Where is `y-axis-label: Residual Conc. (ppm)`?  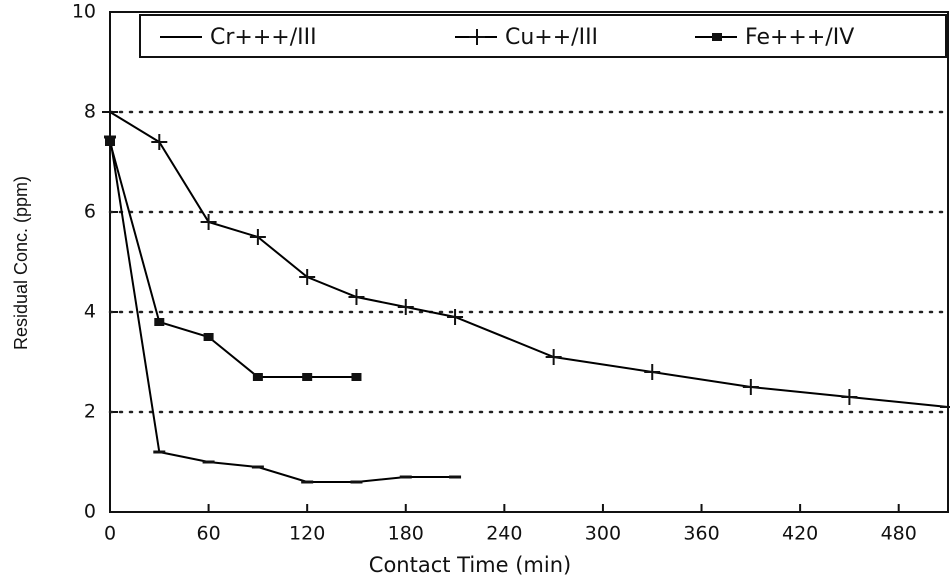
y-axis-label: Residual Conc. (ppm) is located at coordinates (21, 263).